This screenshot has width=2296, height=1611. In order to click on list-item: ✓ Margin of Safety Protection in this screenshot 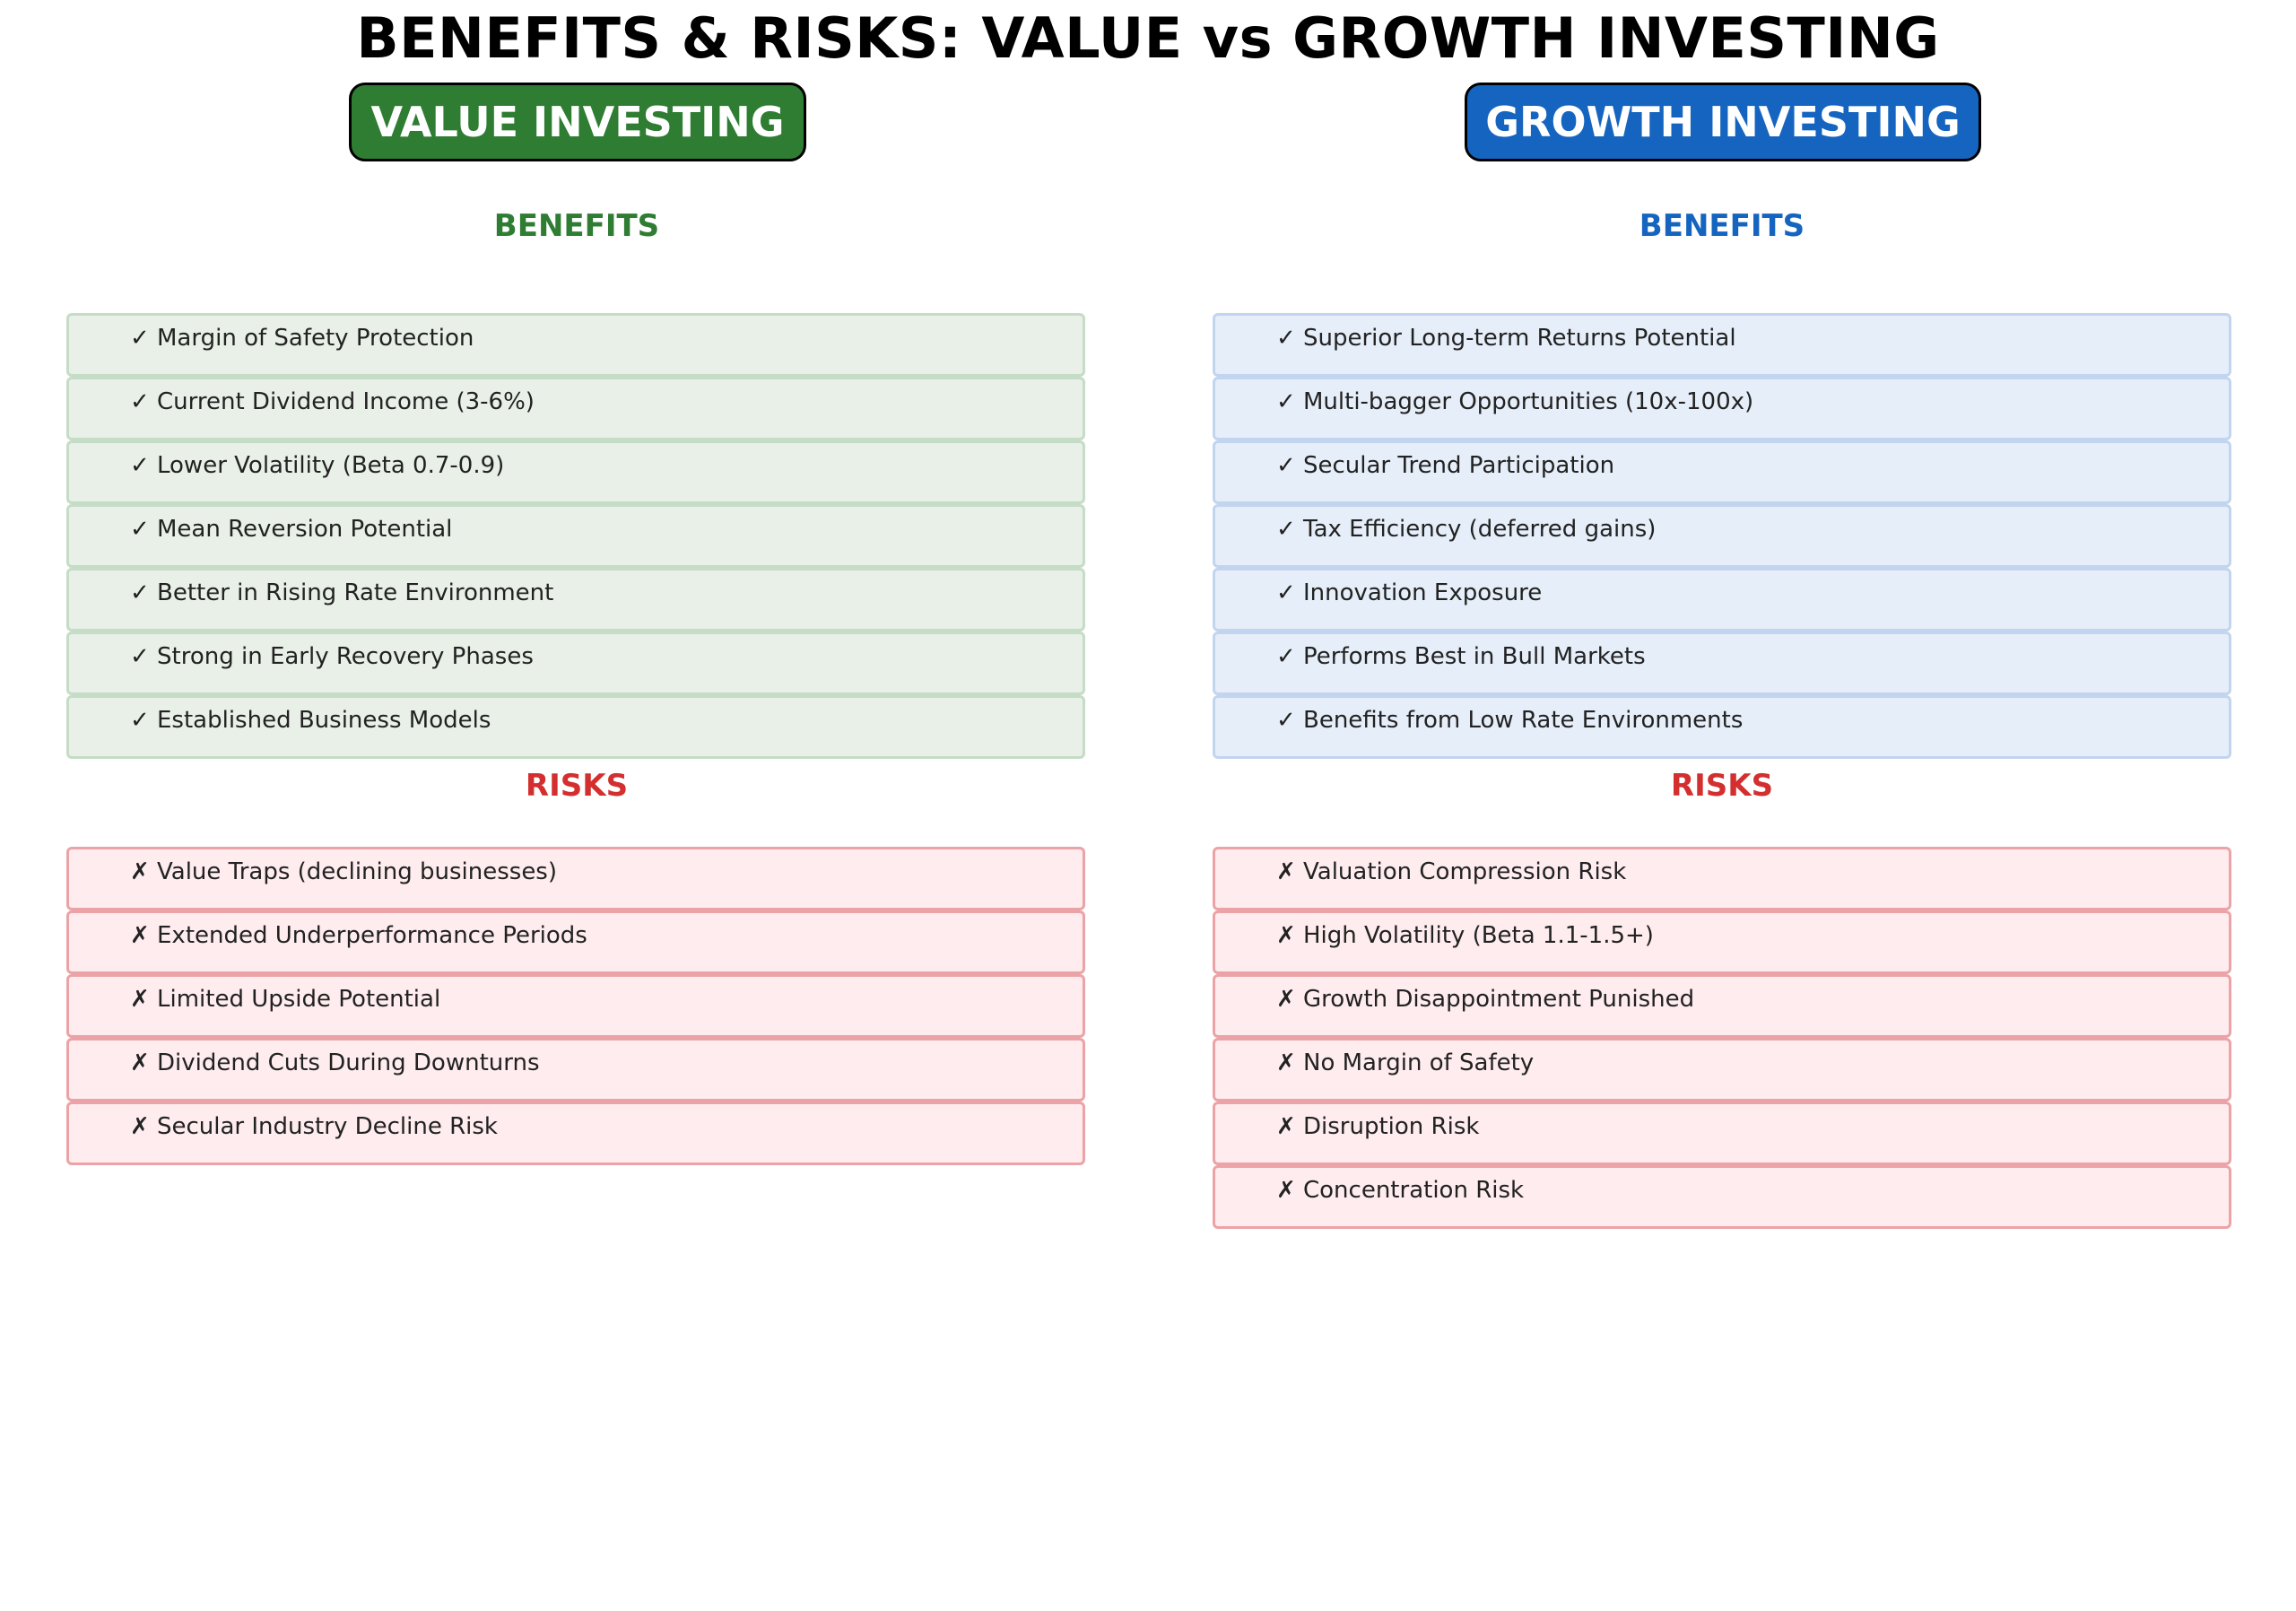, I will do `click(575, 345)`.